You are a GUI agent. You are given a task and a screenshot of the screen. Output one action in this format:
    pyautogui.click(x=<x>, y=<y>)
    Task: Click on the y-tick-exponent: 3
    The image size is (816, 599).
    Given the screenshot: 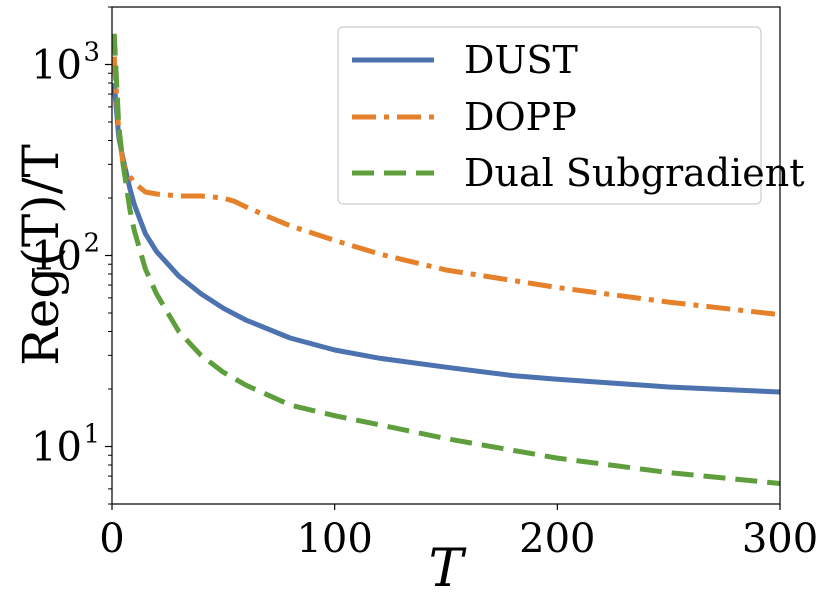 What is the action you would take?
    pyautogui.click(x=91, y=52)
    